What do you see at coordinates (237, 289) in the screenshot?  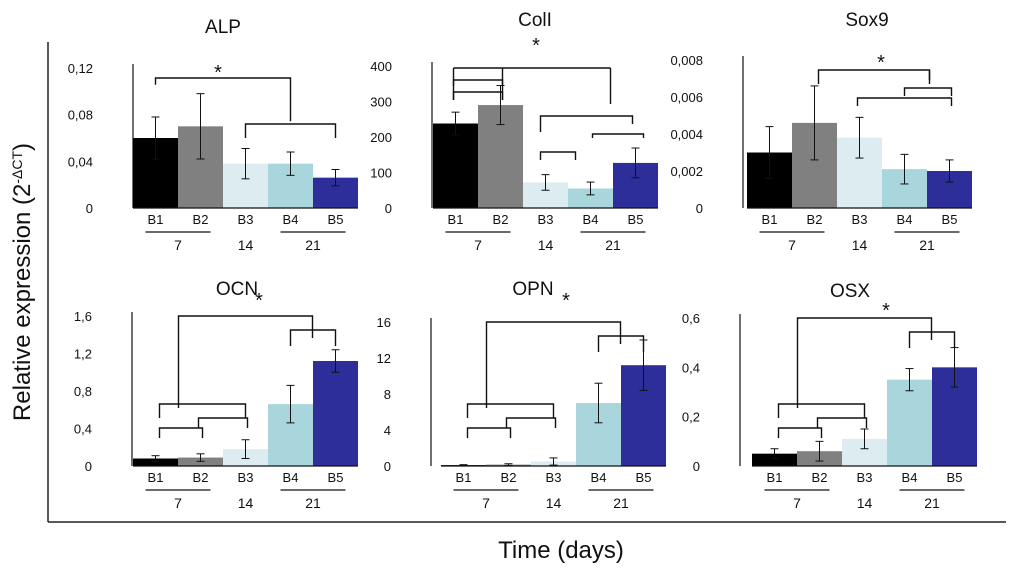 I see `panel-title: OCN` at bounding box center [237, 289].